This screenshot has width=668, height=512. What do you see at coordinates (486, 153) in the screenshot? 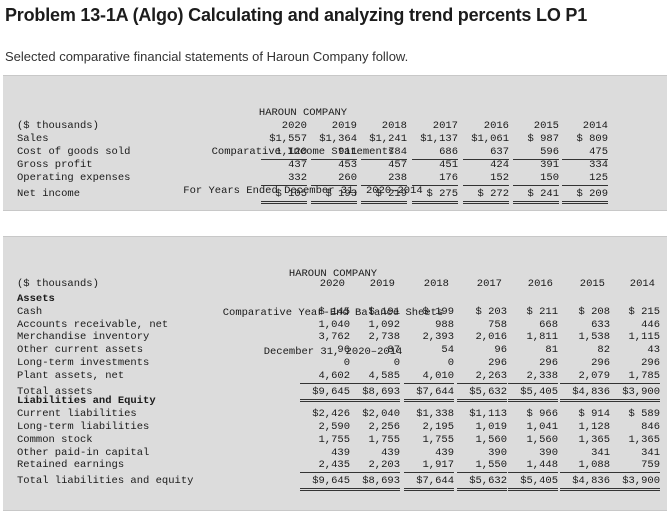
I see `value-cell: 637` at bounding box center [486, 153].